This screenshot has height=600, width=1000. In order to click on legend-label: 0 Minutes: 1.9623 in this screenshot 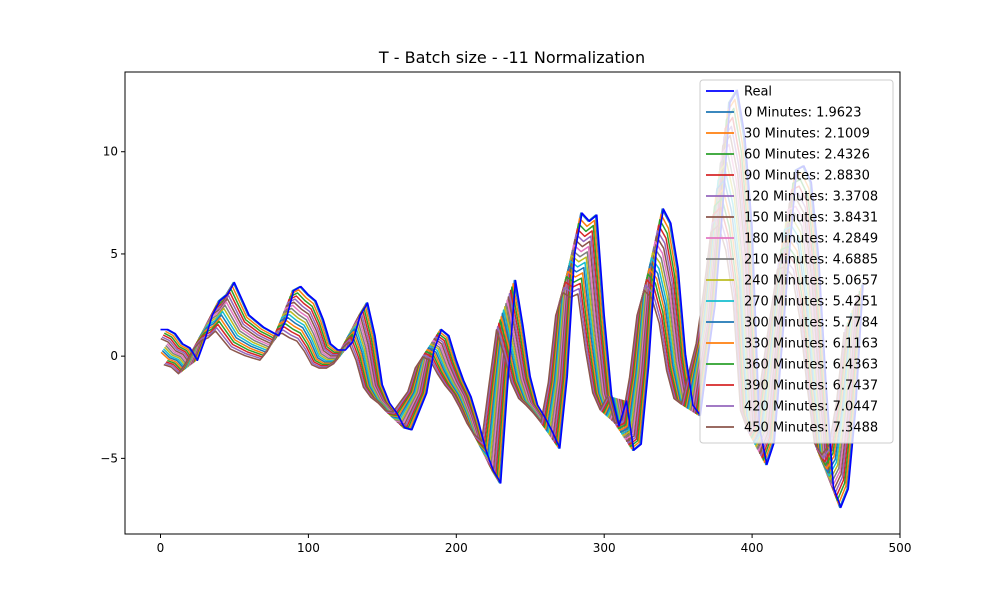, I will do `click(803, 113)`.